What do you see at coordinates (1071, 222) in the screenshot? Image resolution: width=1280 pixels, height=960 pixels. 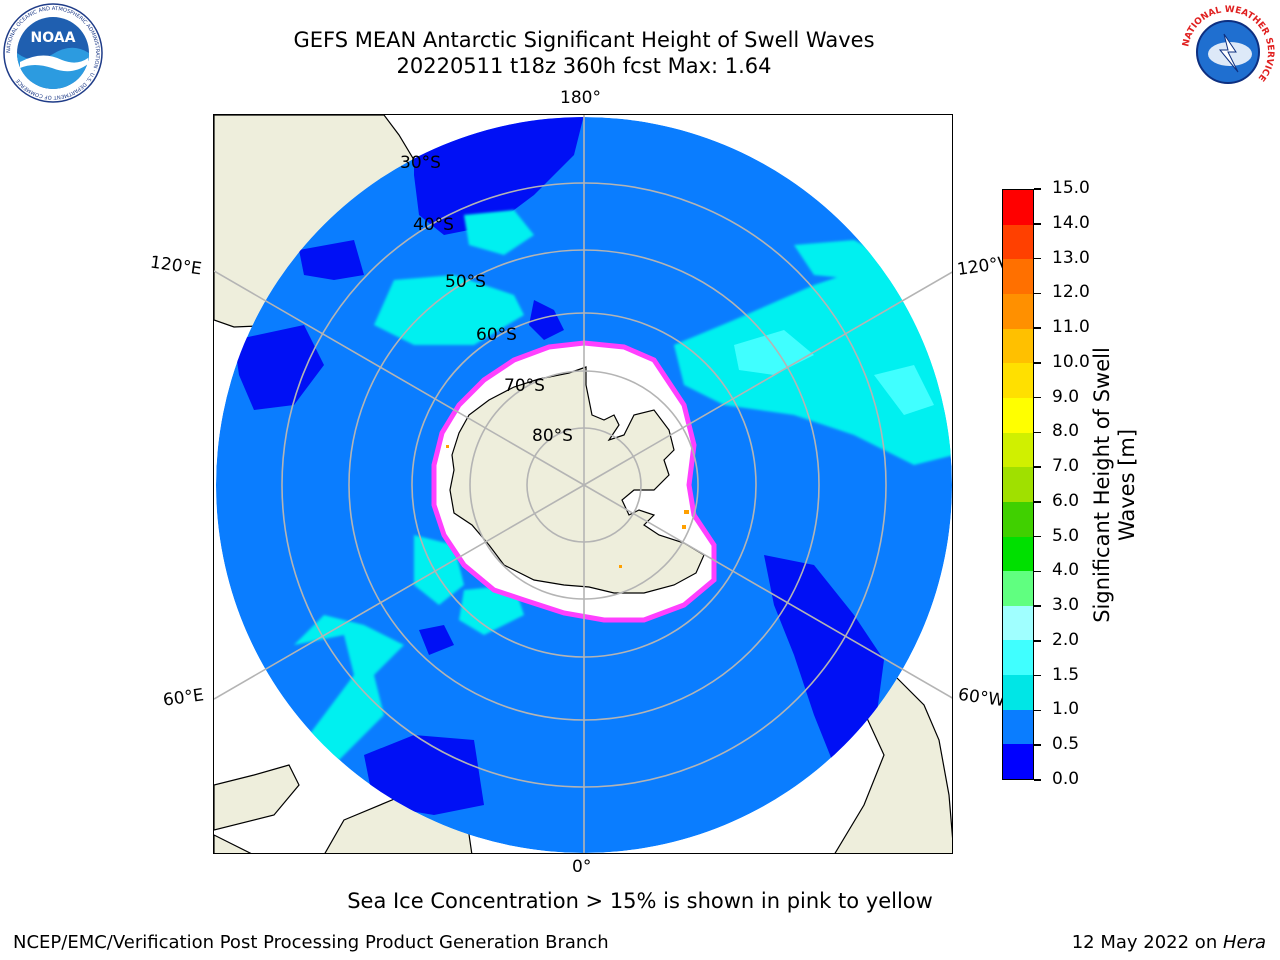 I see `colorbar-tick-label: 14.0` at bounding box center [1071, 222].